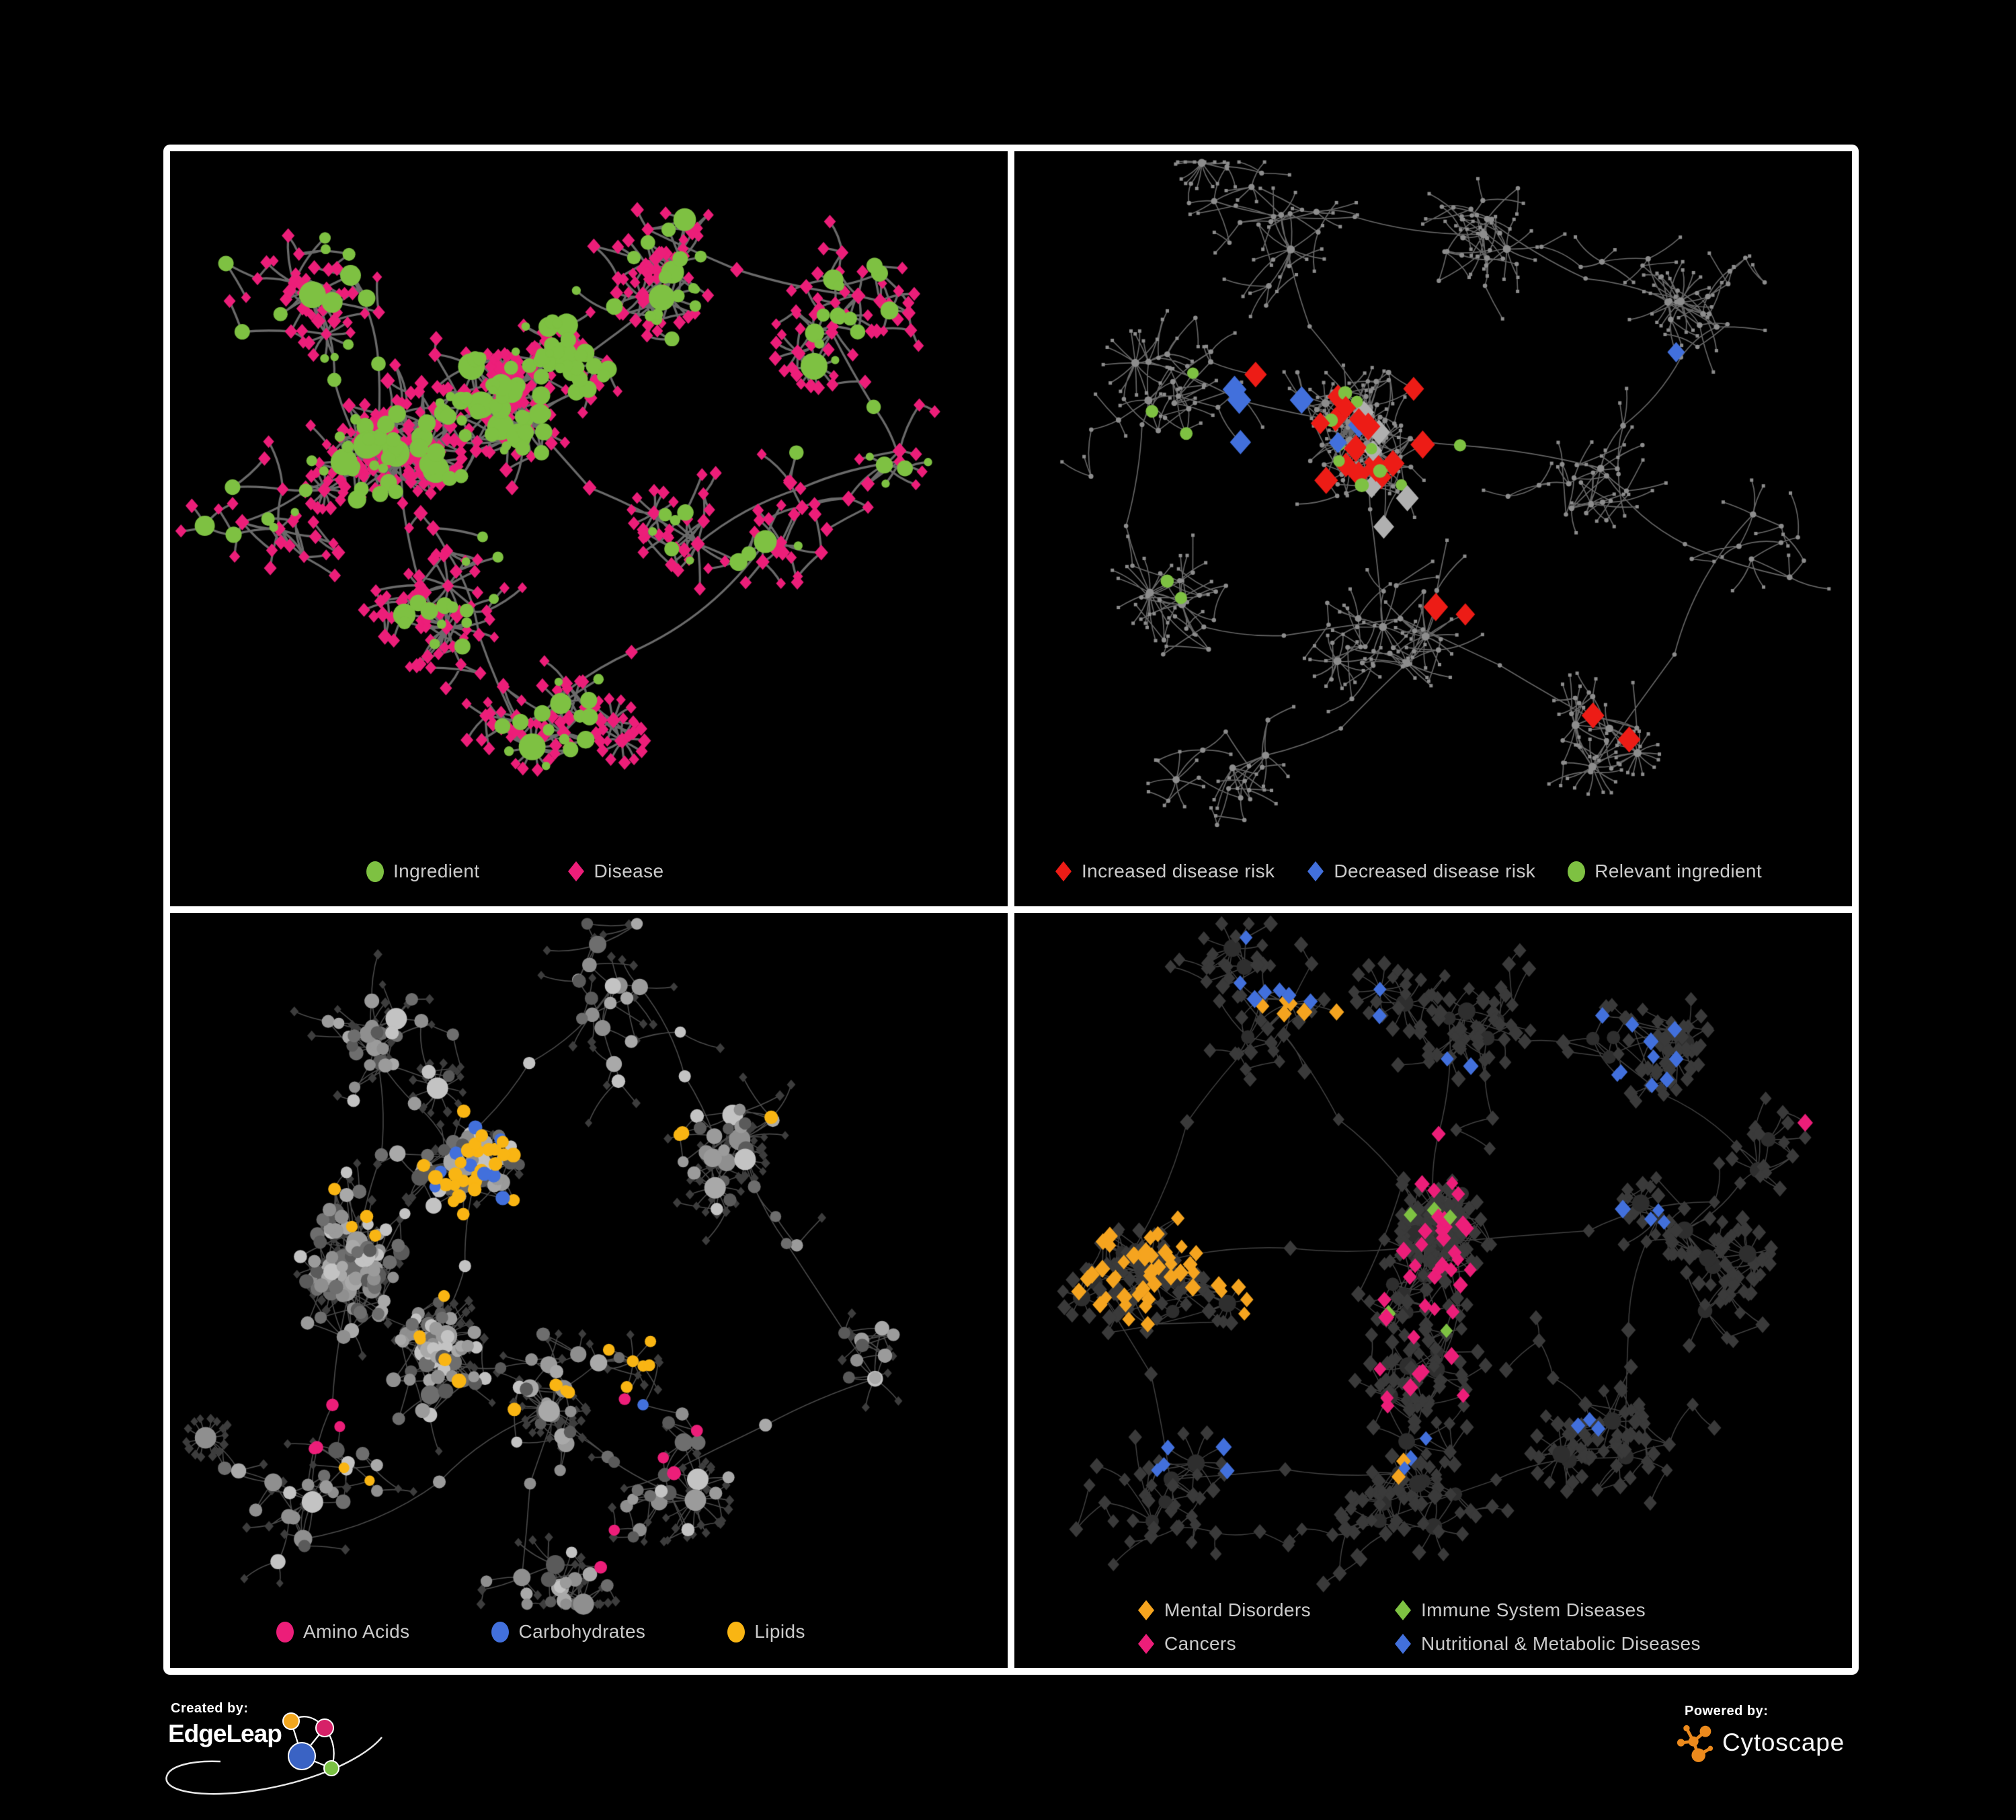  Describe the element at coordinates (1679, 871) in the screenshot. I see `legend-label: Relevant ingredient` at that location.